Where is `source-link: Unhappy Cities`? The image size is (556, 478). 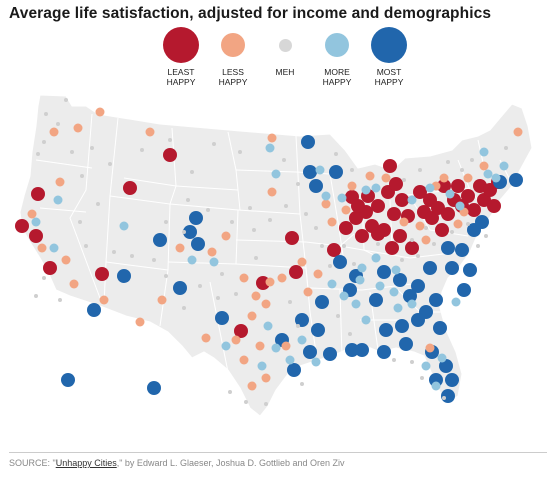 source-link: Unhappy Cities is located at coordinates (86, 463).